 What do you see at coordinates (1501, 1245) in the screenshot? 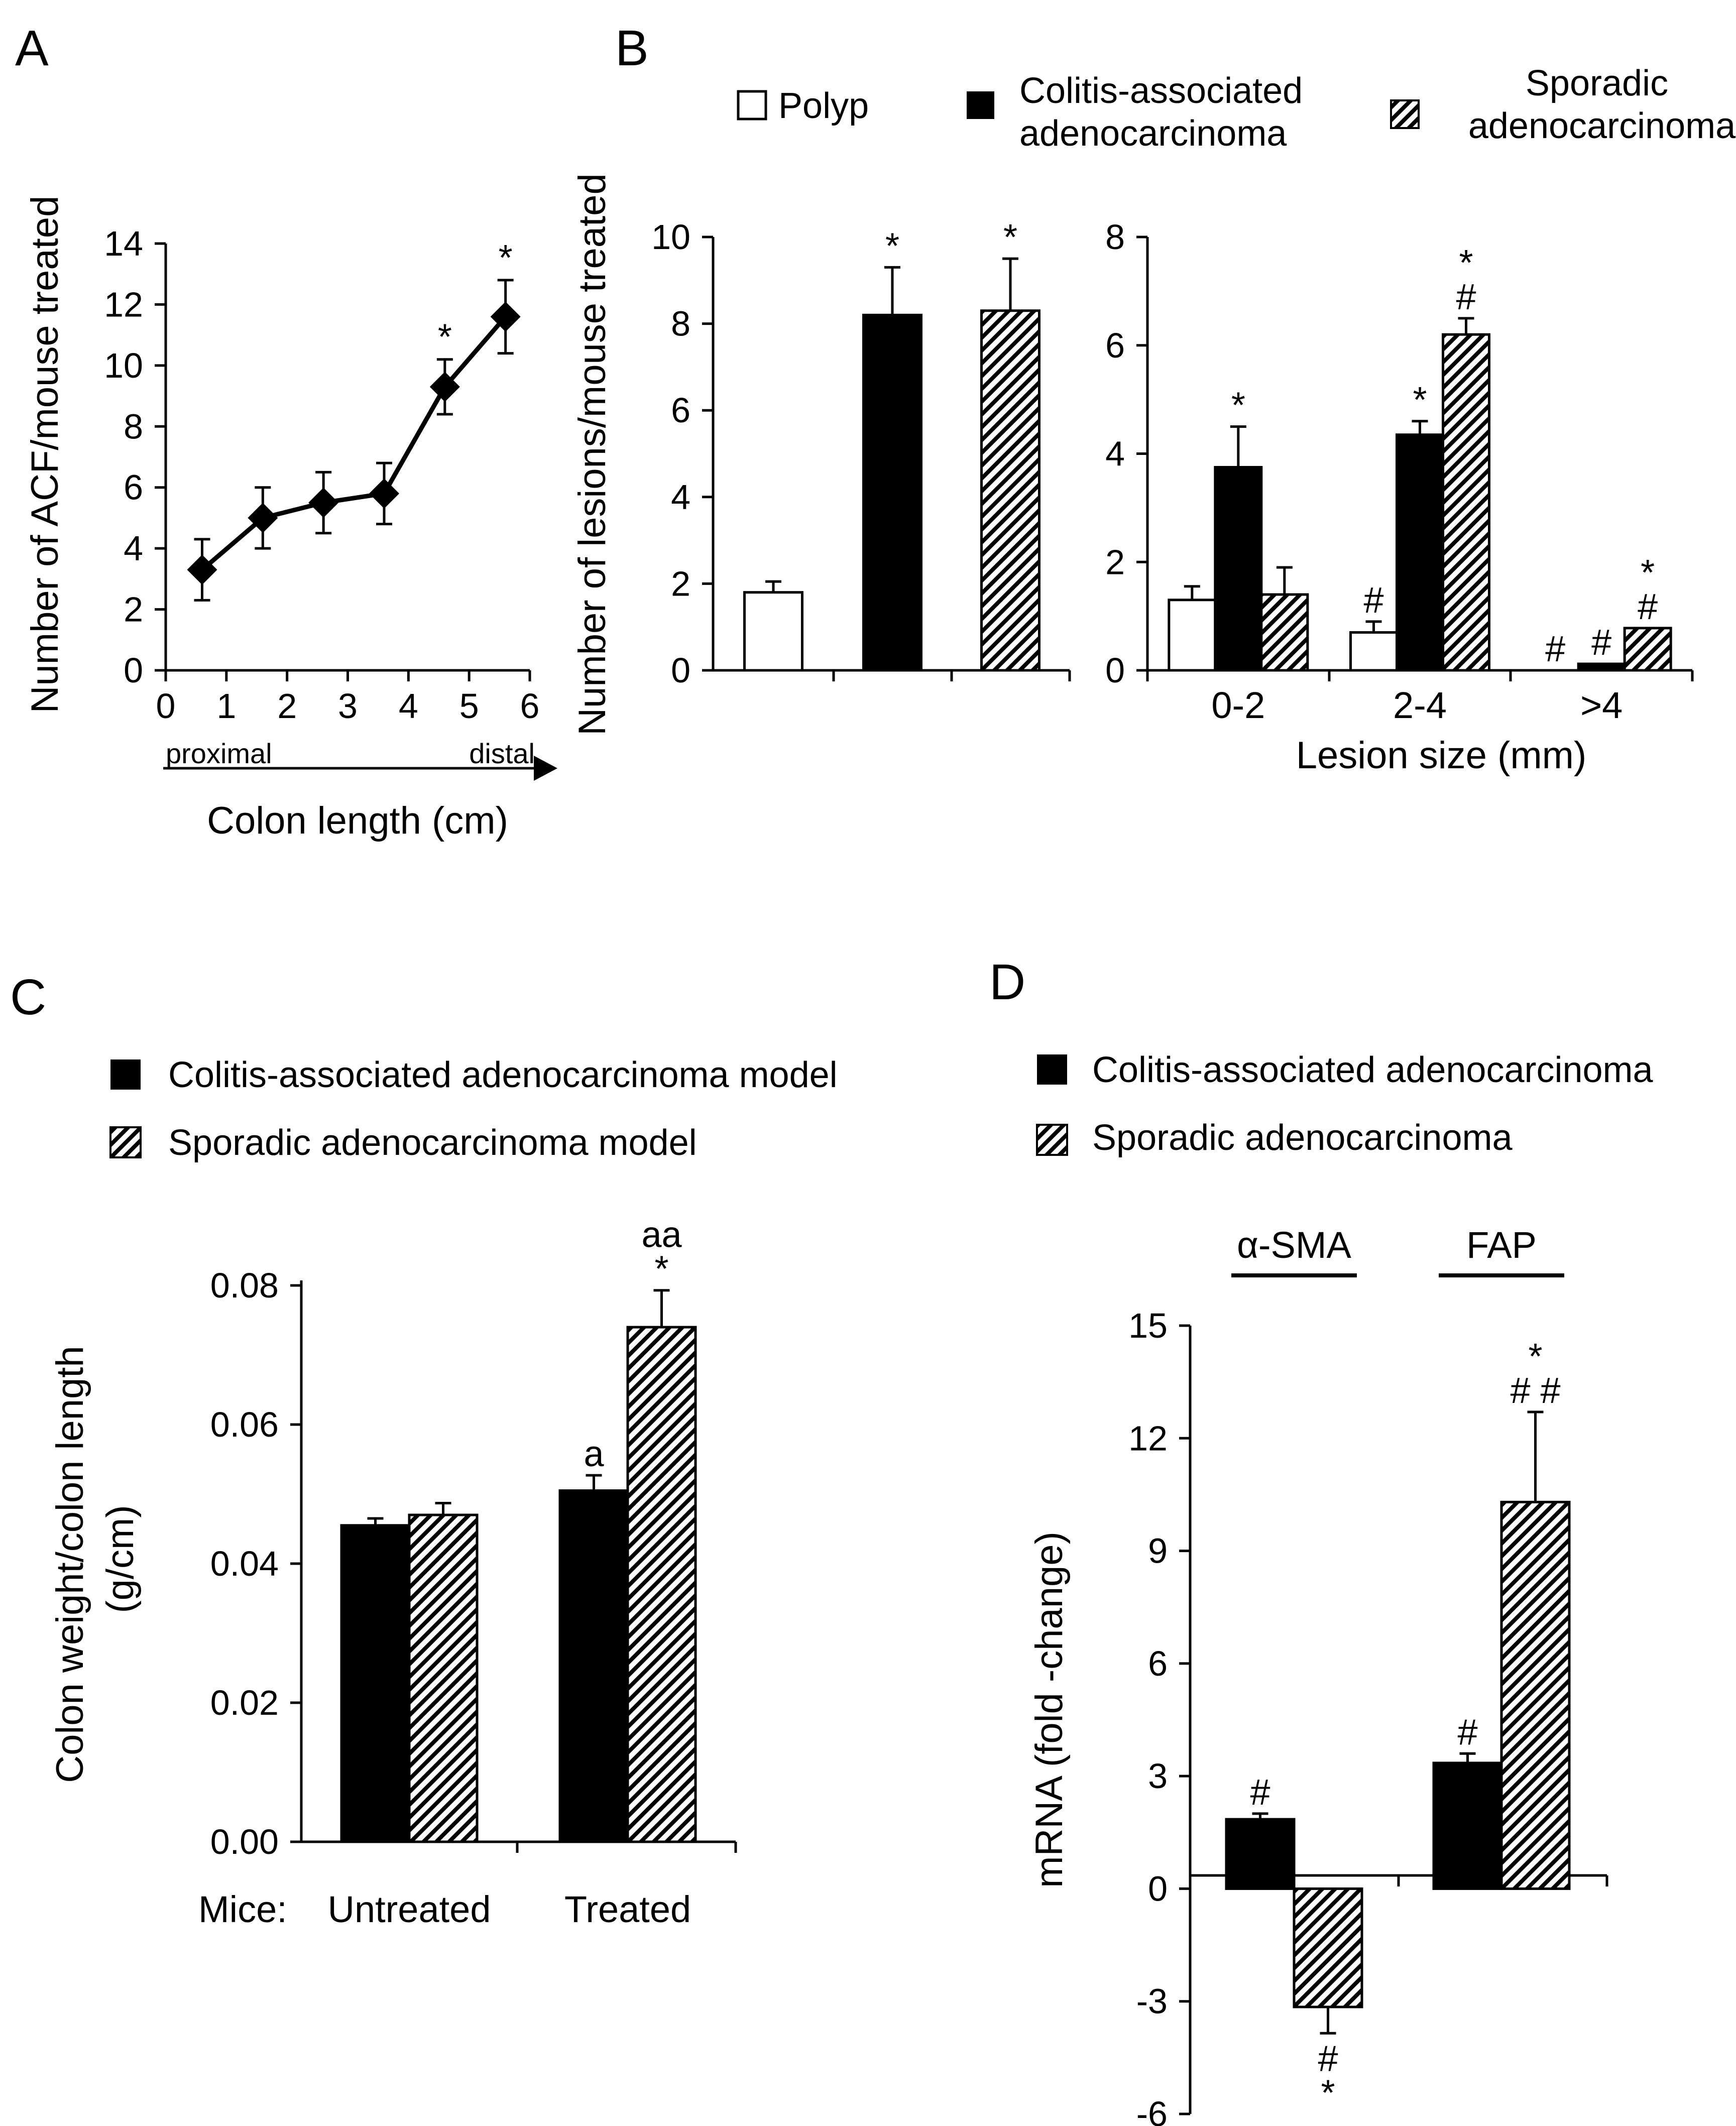
I see `panel-d-group-label: FAP` at bounding box center [1501, 1245].